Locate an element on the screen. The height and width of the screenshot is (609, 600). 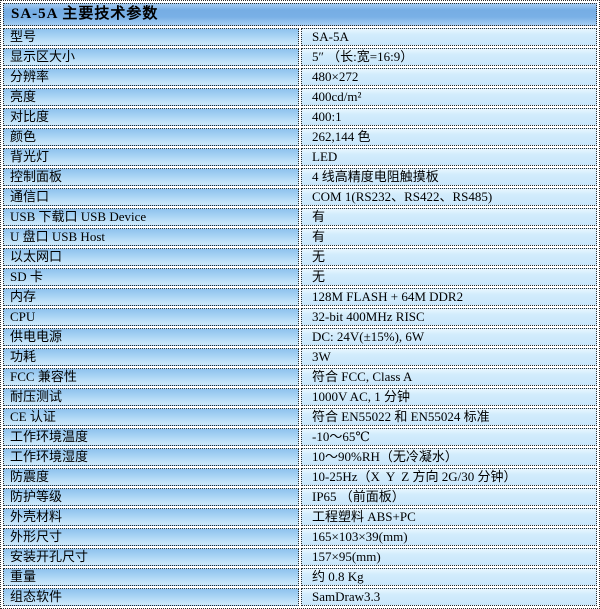
spec-row-label: 内存 is located at coordinates (151, 297).